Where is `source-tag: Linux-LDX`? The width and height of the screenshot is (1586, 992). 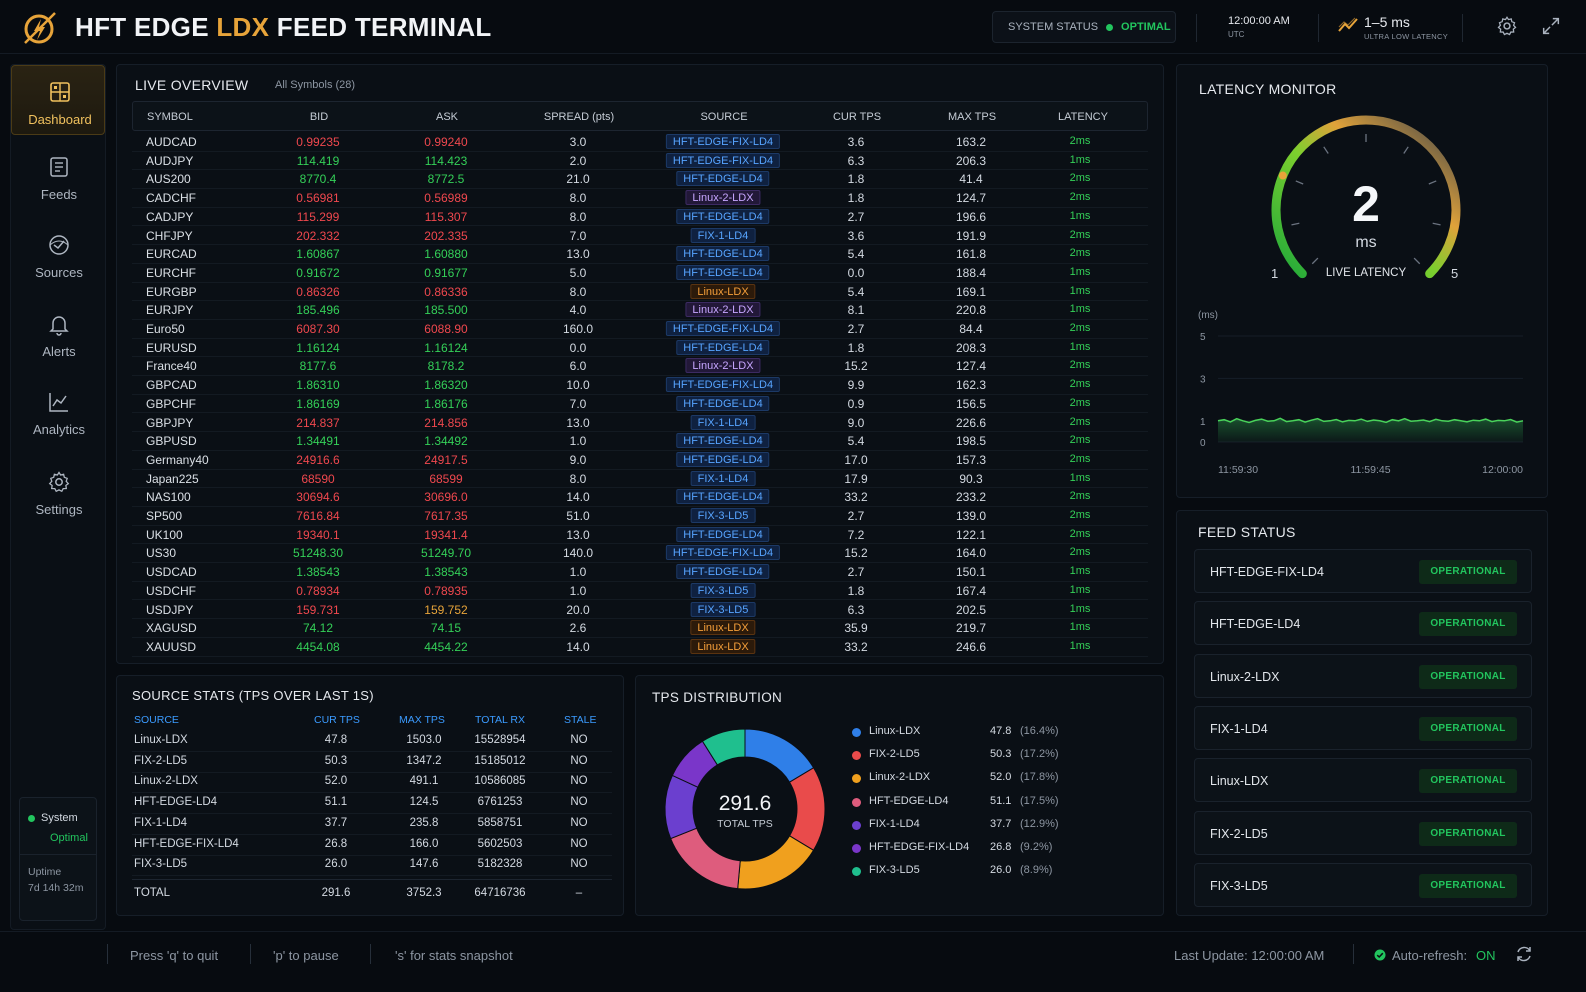 source-tag: Linux-LDX is located at coordinates (723, 291).